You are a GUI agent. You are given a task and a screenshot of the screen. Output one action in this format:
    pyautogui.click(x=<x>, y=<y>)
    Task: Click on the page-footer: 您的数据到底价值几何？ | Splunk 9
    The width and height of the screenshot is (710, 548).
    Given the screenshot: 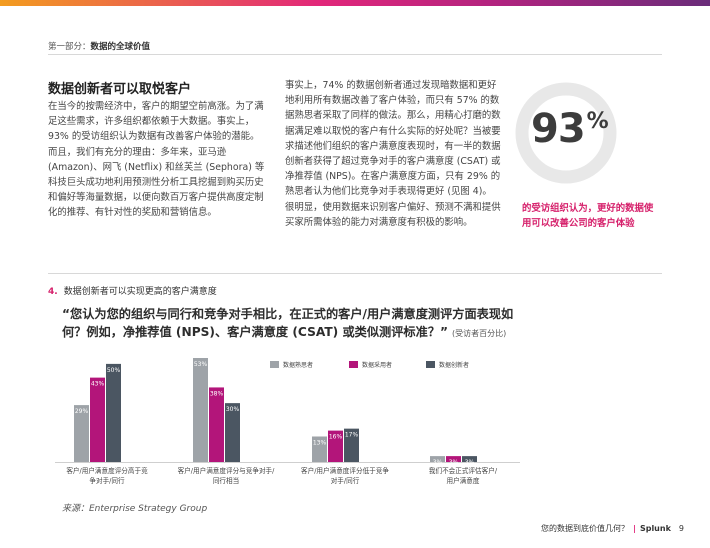 What is the action you would take?
    pyautogui.click(x=612, y=528)
    